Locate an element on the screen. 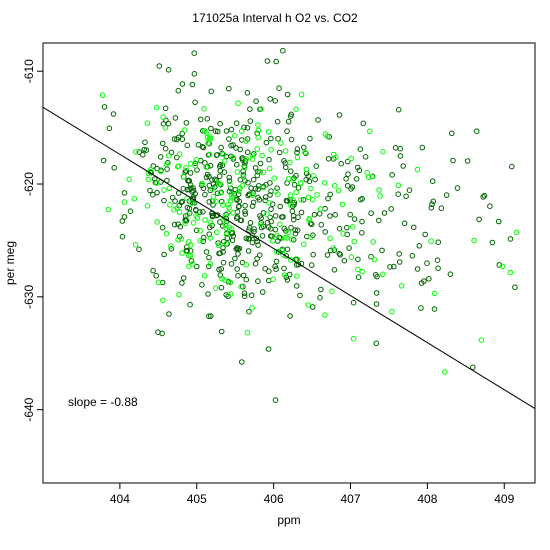  y-tick-label: -640 is located at coordinates (29, 409).